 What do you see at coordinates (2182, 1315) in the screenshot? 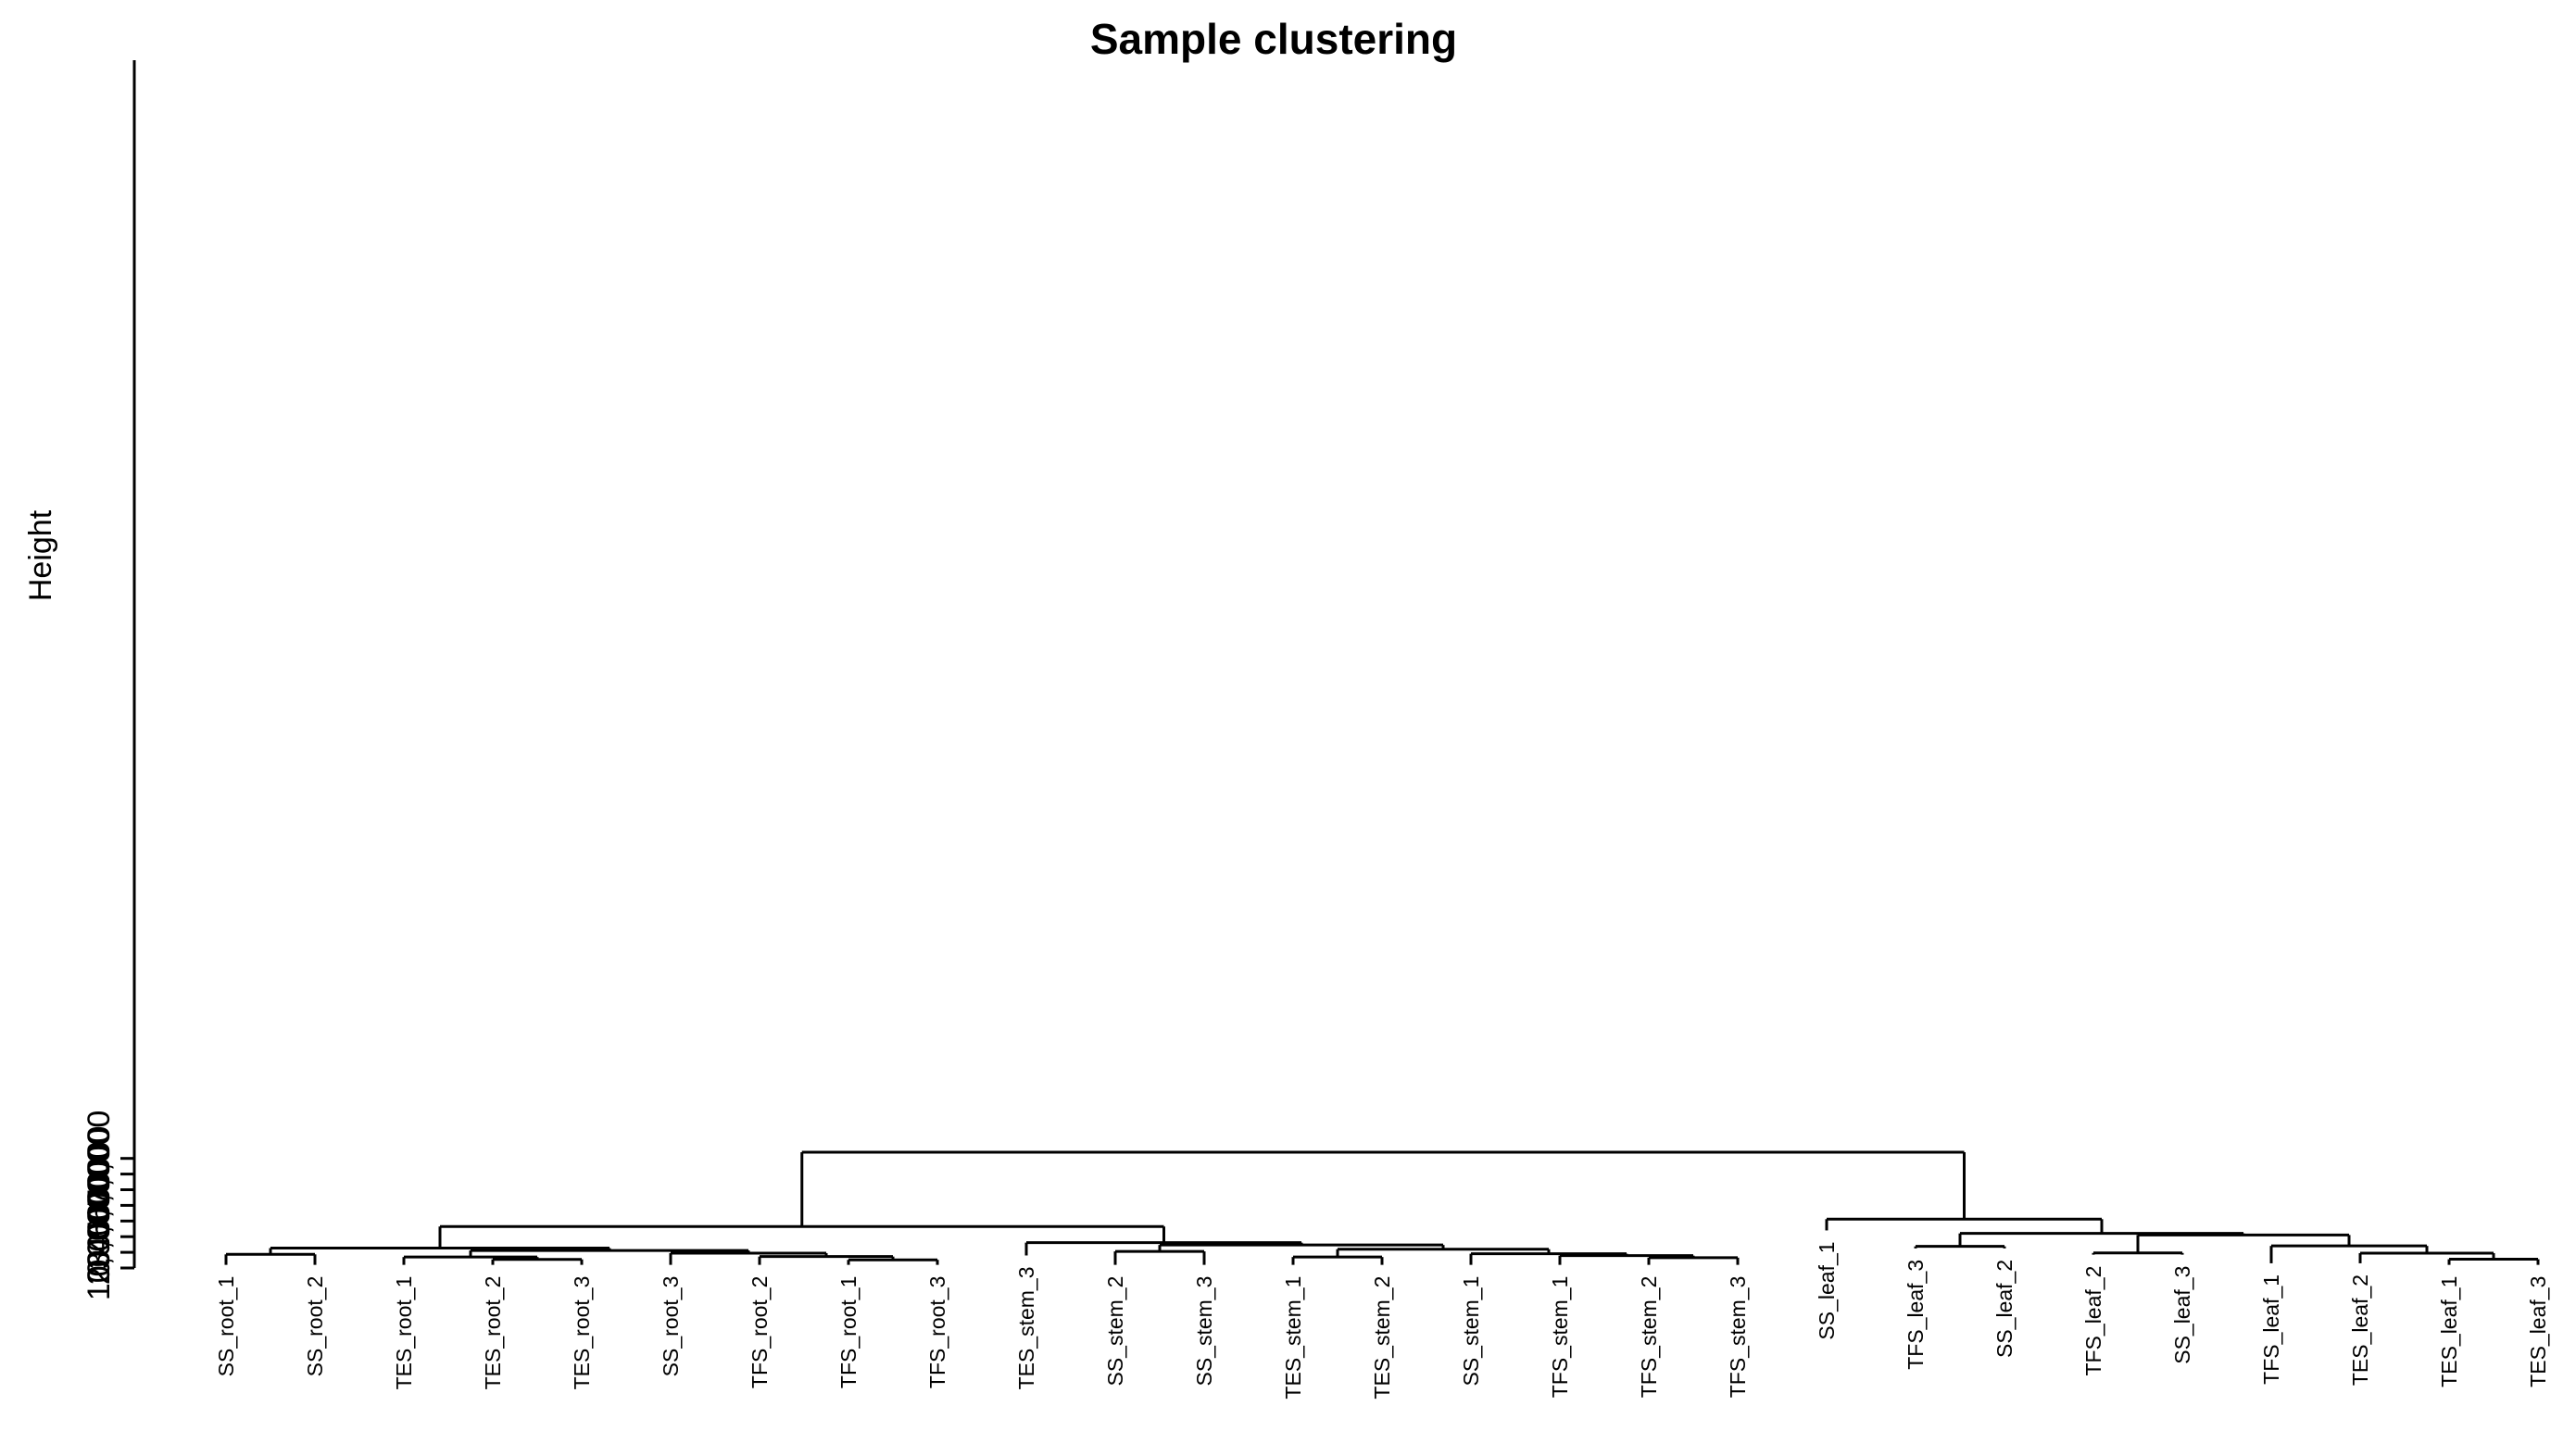
I see `leaf-label: SS_leaf_3` at bounding box center [2182, 1315].